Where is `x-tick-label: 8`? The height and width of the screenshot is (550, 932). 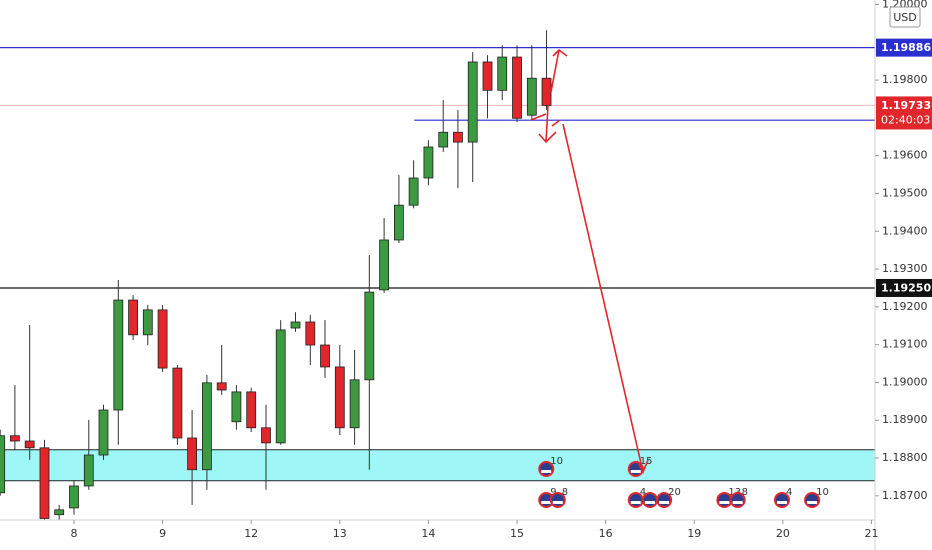 x-tick-label: 8 is located at coordinates (73, 533).